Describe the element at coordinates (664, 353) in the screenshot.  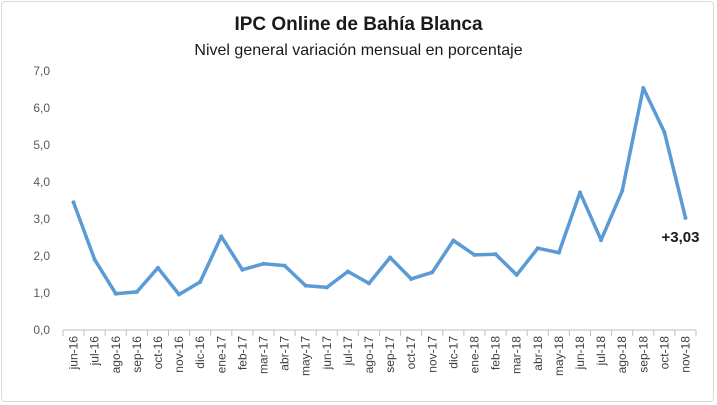
I see `x-tick-label: oct-18` at that location.